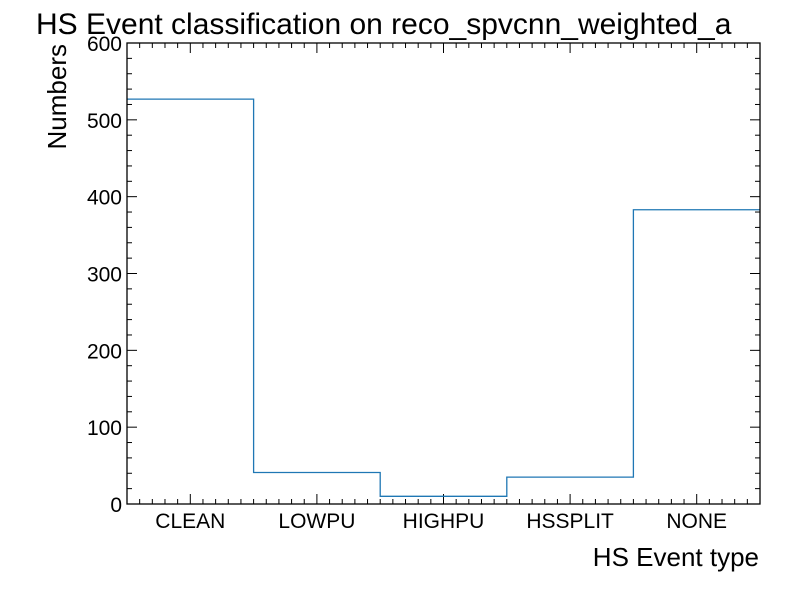  Describe the element at coordinates (570, 521) in the screenshot. I see `x-tick-label: HSSPLIT` at that location.